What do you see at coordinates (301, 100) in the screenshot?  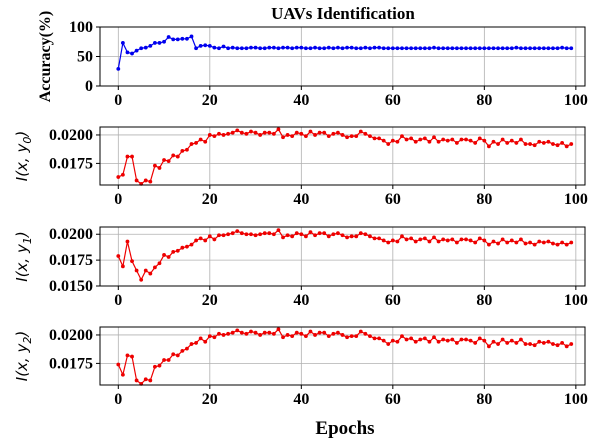 I see `x-tick-label: 40` at bounding box center [301, 100].